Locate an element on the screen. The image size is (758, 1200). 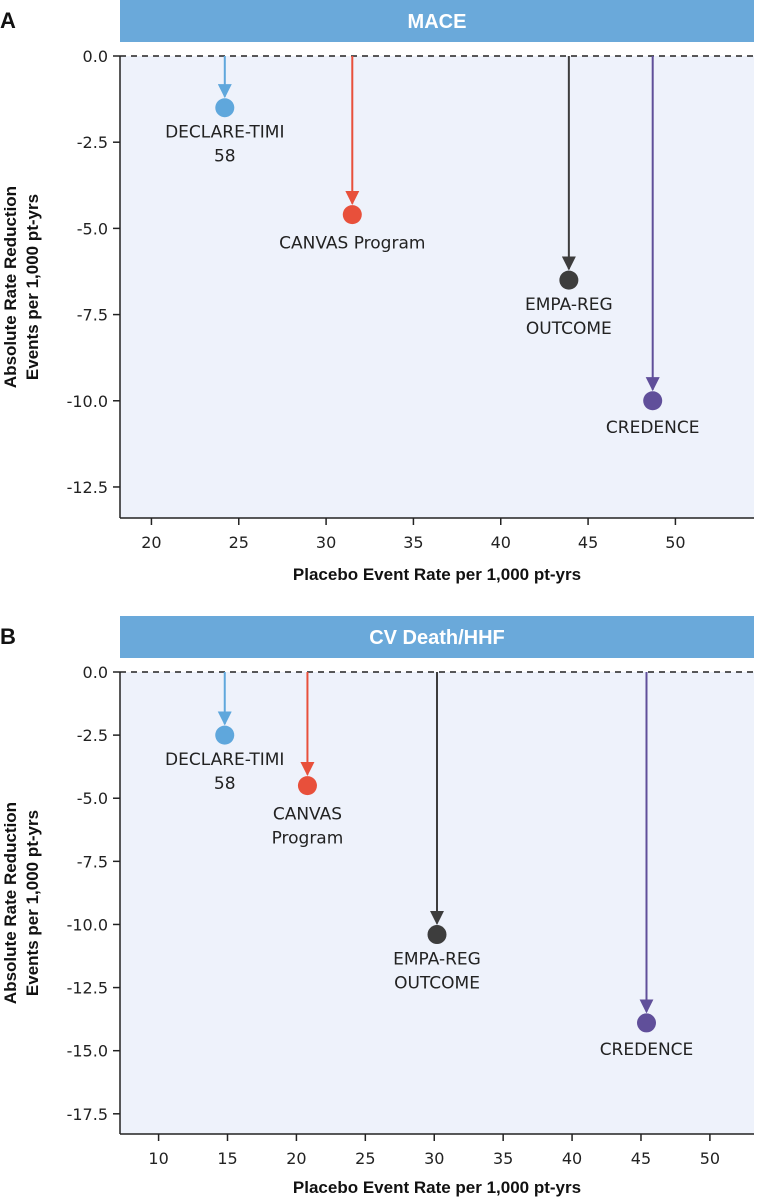
panel-a-point-empa-reg-outcome is located at coordinates (569, 280).